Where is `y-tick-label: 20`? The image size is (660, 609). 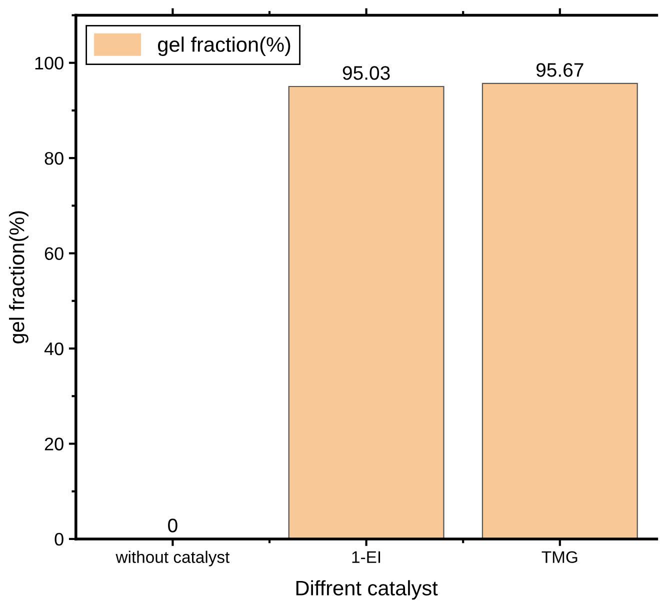
y-tick-label: 20 is located at coordinates (54, 444).